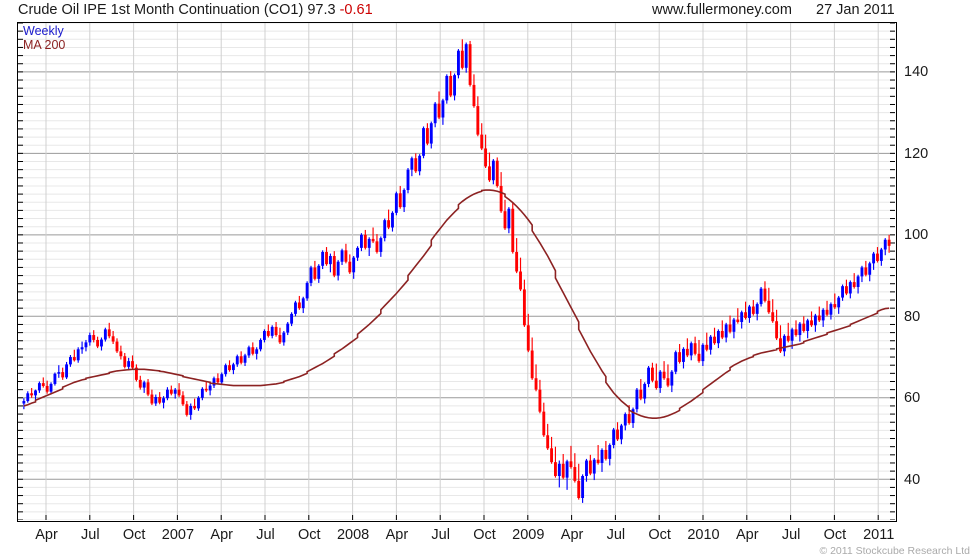 Image resolution: width=980 pixels, height=560 pixels. What do you see at coordinates (912, 479) in the screenshot?
I see `y-tick-label: 40` at bounding box center [912, 479].